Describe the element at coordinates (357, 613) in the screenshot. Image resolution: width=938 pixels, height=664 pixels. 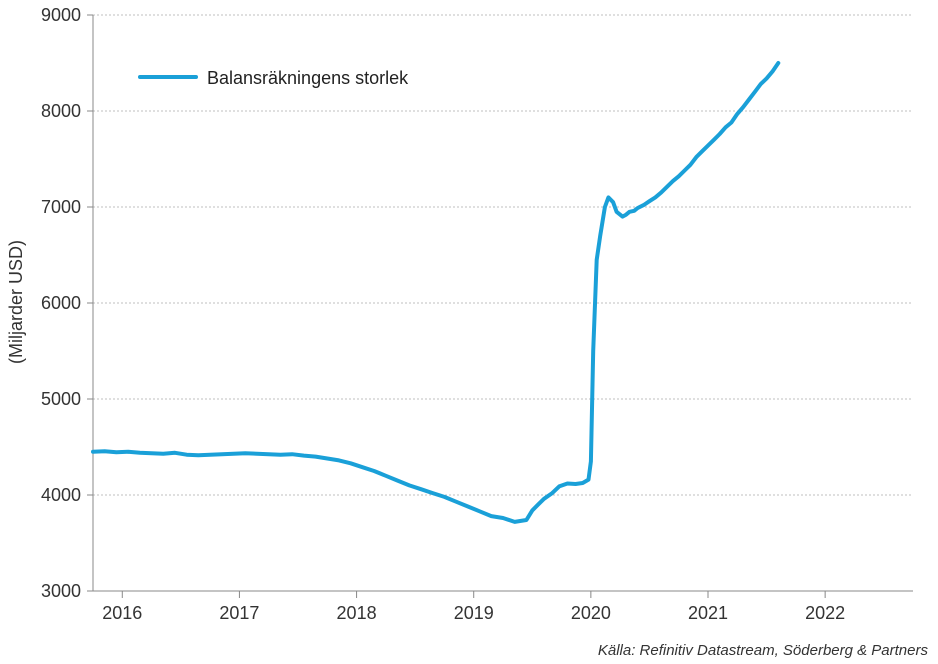
I see `x-tick-label: 2018` at that location.